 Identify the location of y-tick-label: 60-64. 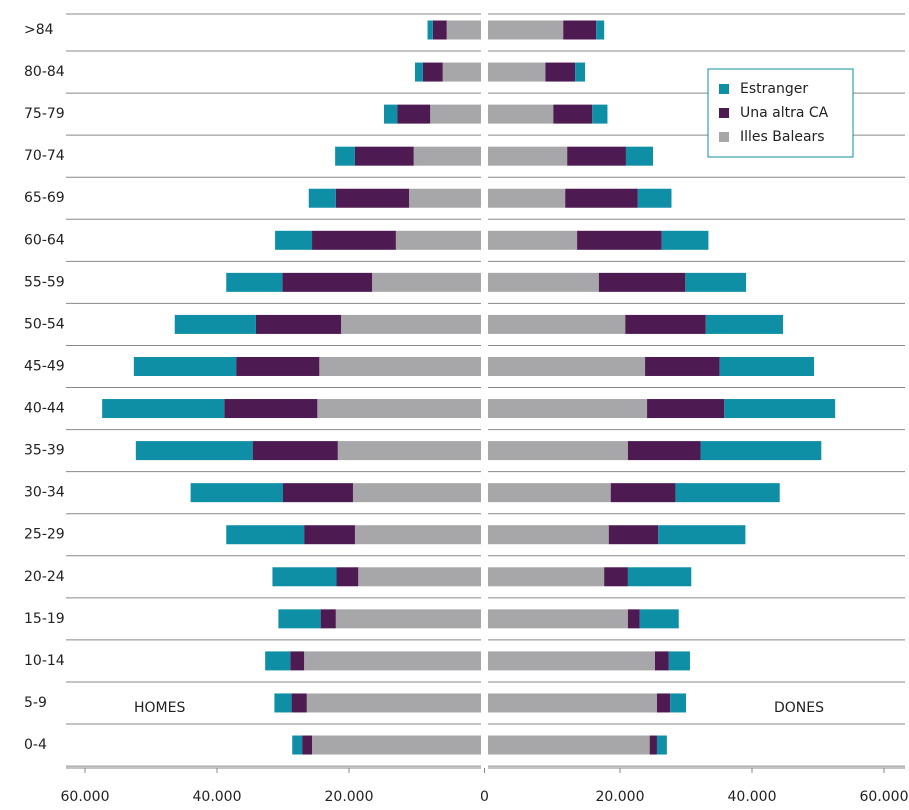
(44, 240).